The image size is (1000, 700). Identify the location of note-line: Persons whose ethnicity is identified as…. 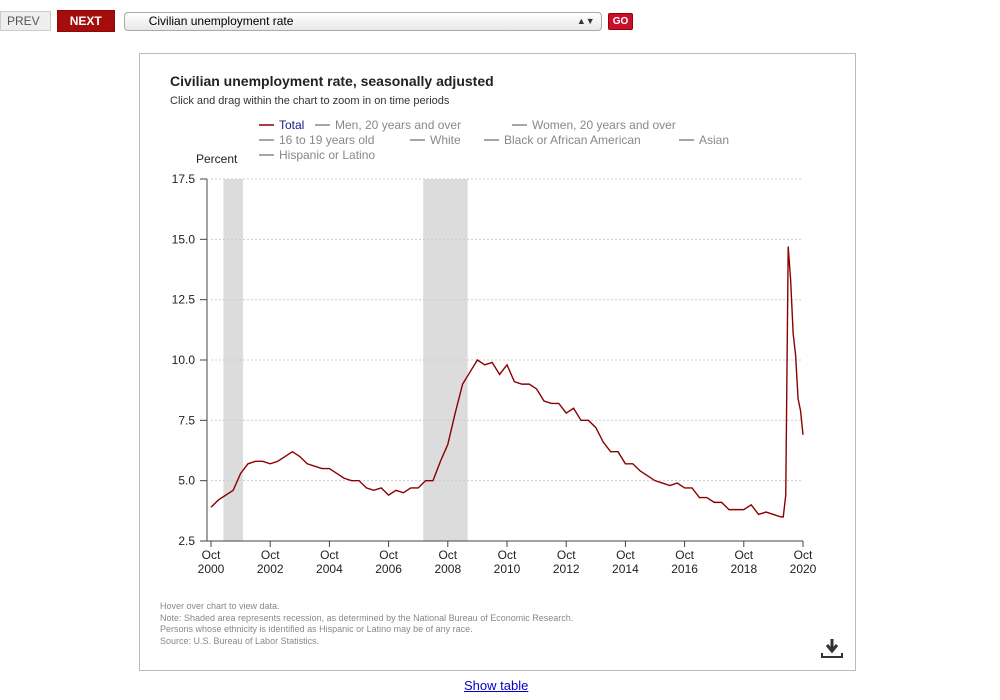
(316, 629).